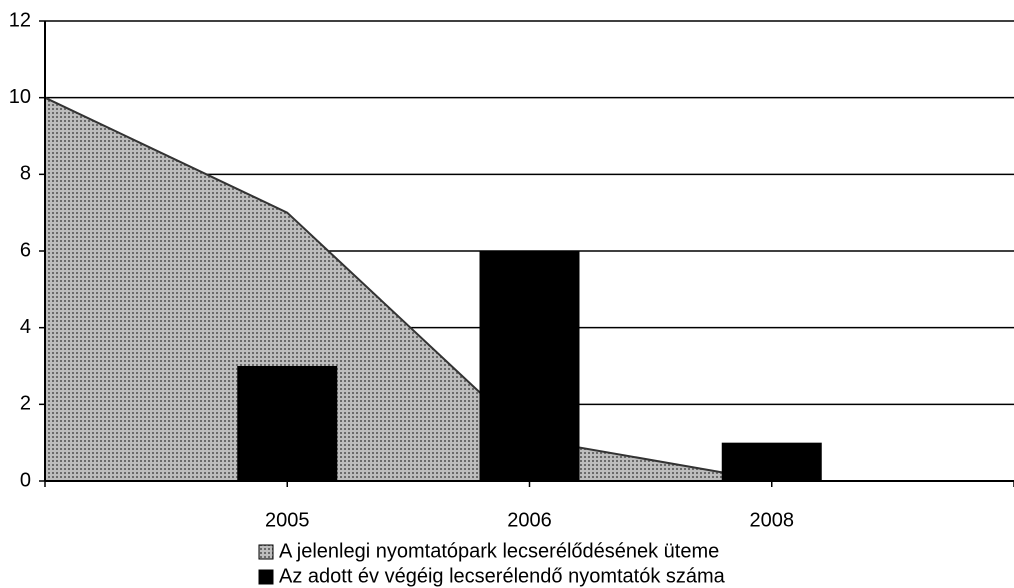 Image resolution: width=1014 pixels, height=588 pixels. What do you see at coordinates (25, 404) in the screenshot?
I see `y-tick-label: 2` at bounding box center [25, 404].